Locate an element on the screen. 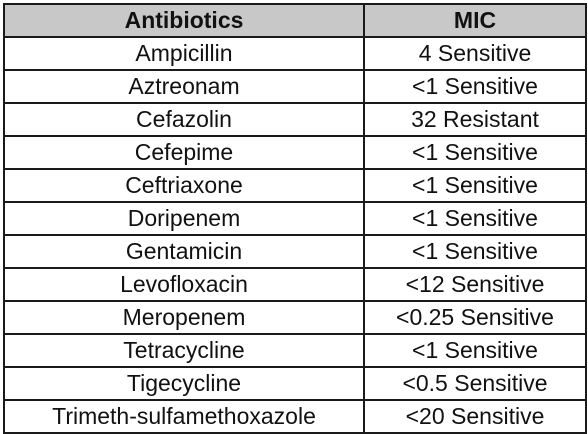 The image size is (588, 434). table-row: Aztreonam <1 Sensitive is located at coordinates (295, 86).